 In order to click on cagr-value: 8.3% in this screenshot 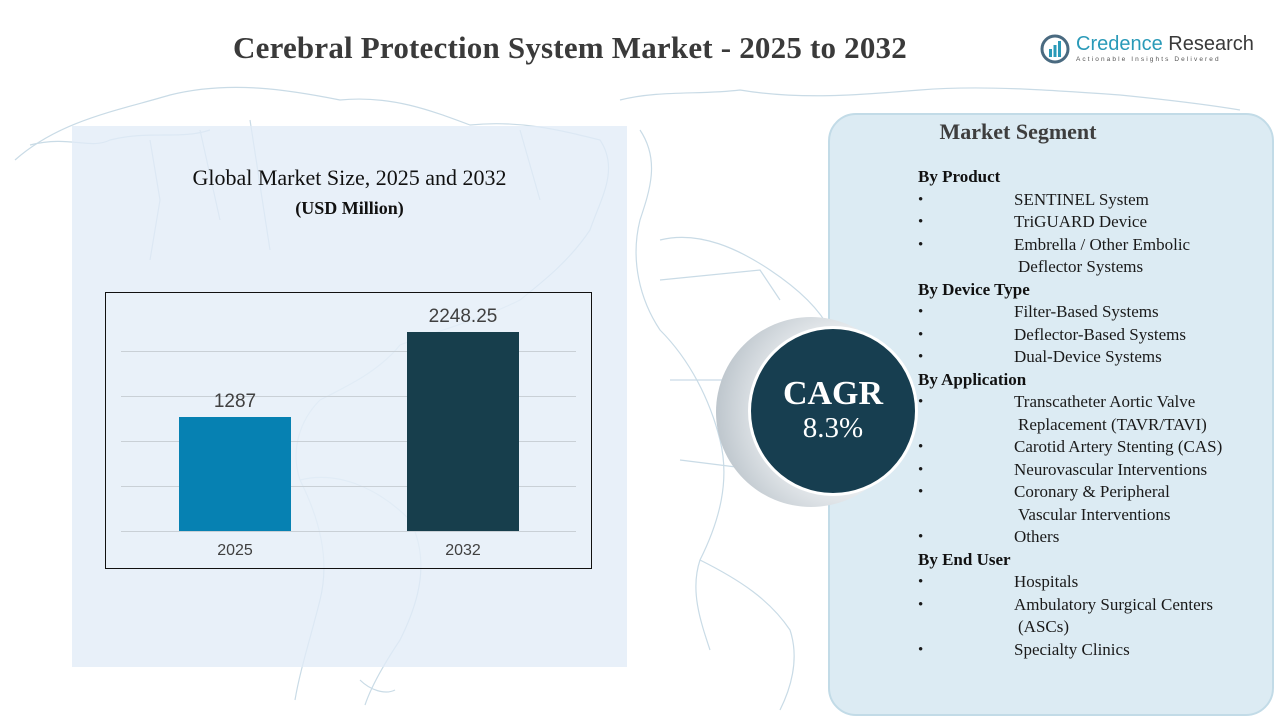, I will do `click(833, 428)`.